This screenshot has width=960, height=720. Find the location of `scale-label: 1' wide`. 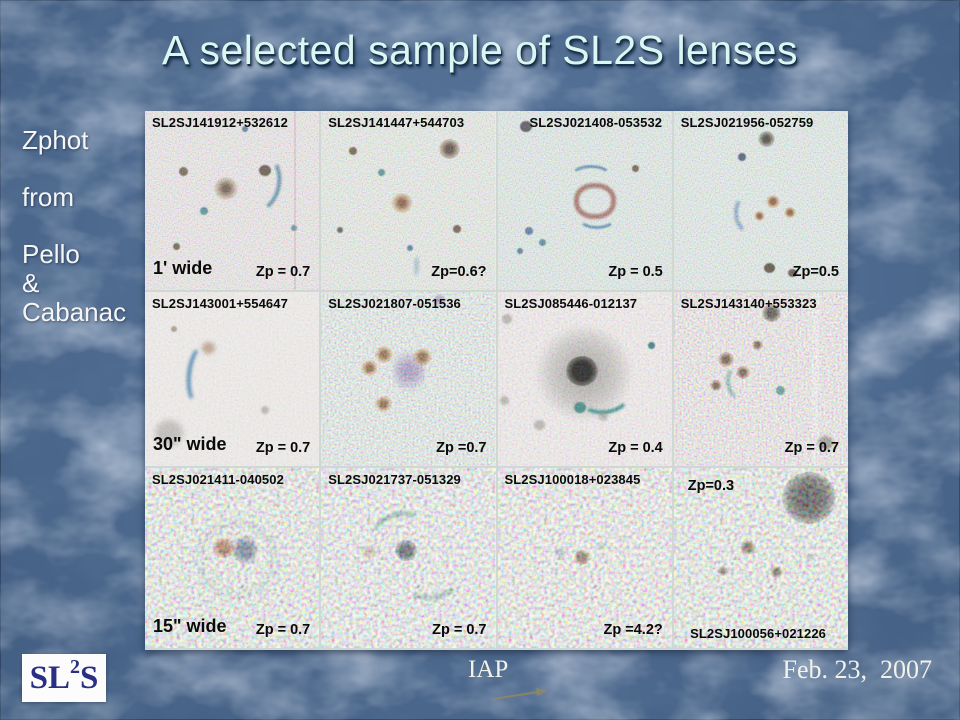

scale-label: 1' wide is located at coordinates (183, 268).